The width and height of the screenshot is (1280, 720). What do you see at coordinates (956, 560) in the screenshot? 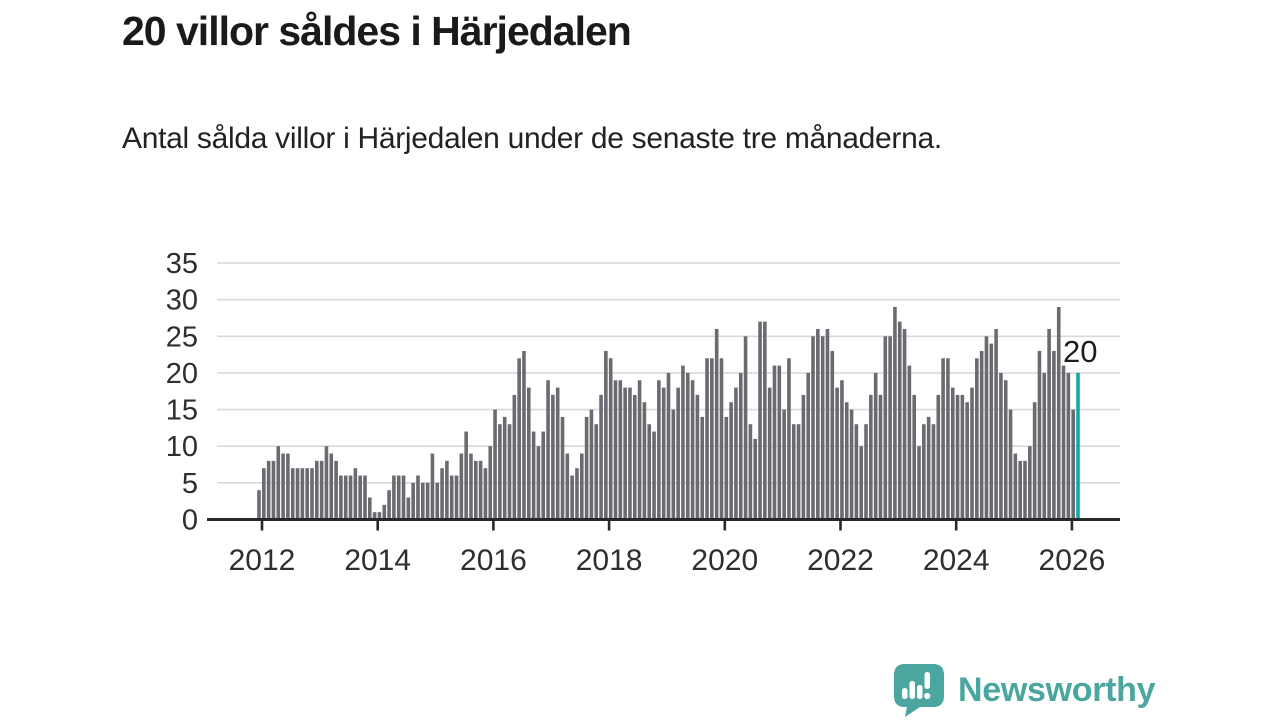
I see `svg-text: 2024` at bounding box center [956, 560].